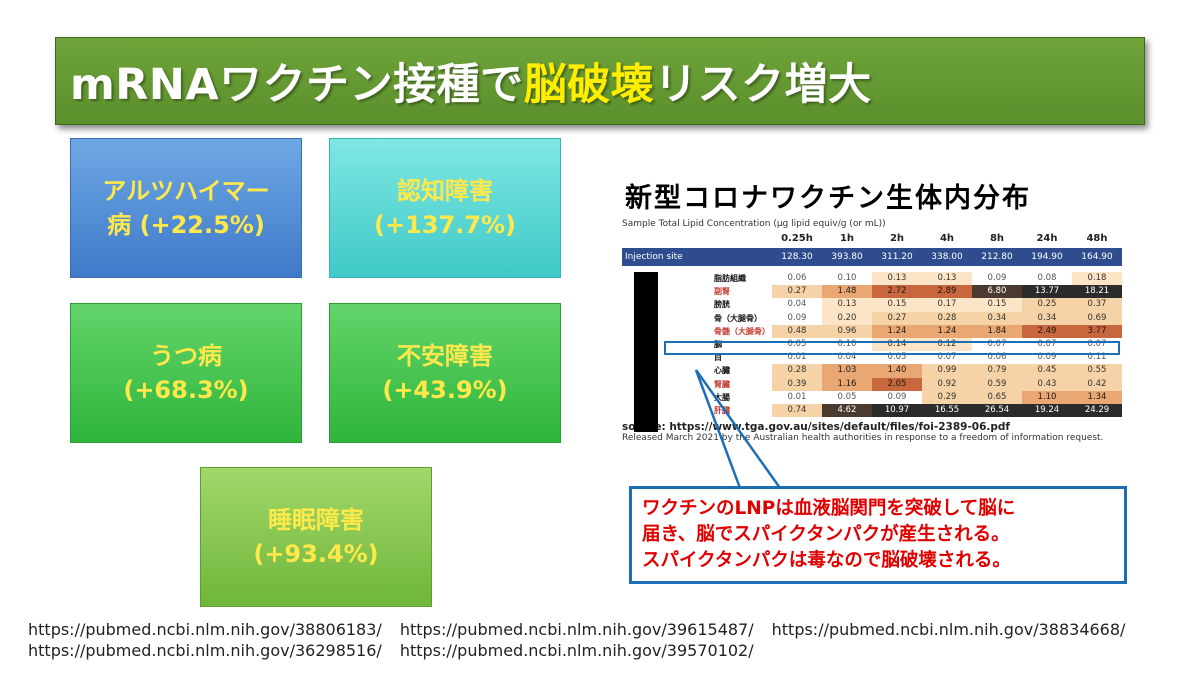 The width and height of the screenshot is (1200, 675). Describe the element at coordinates (186, 390) in the screenshot. I see `condition-pct: (+68.3%)` at that location.